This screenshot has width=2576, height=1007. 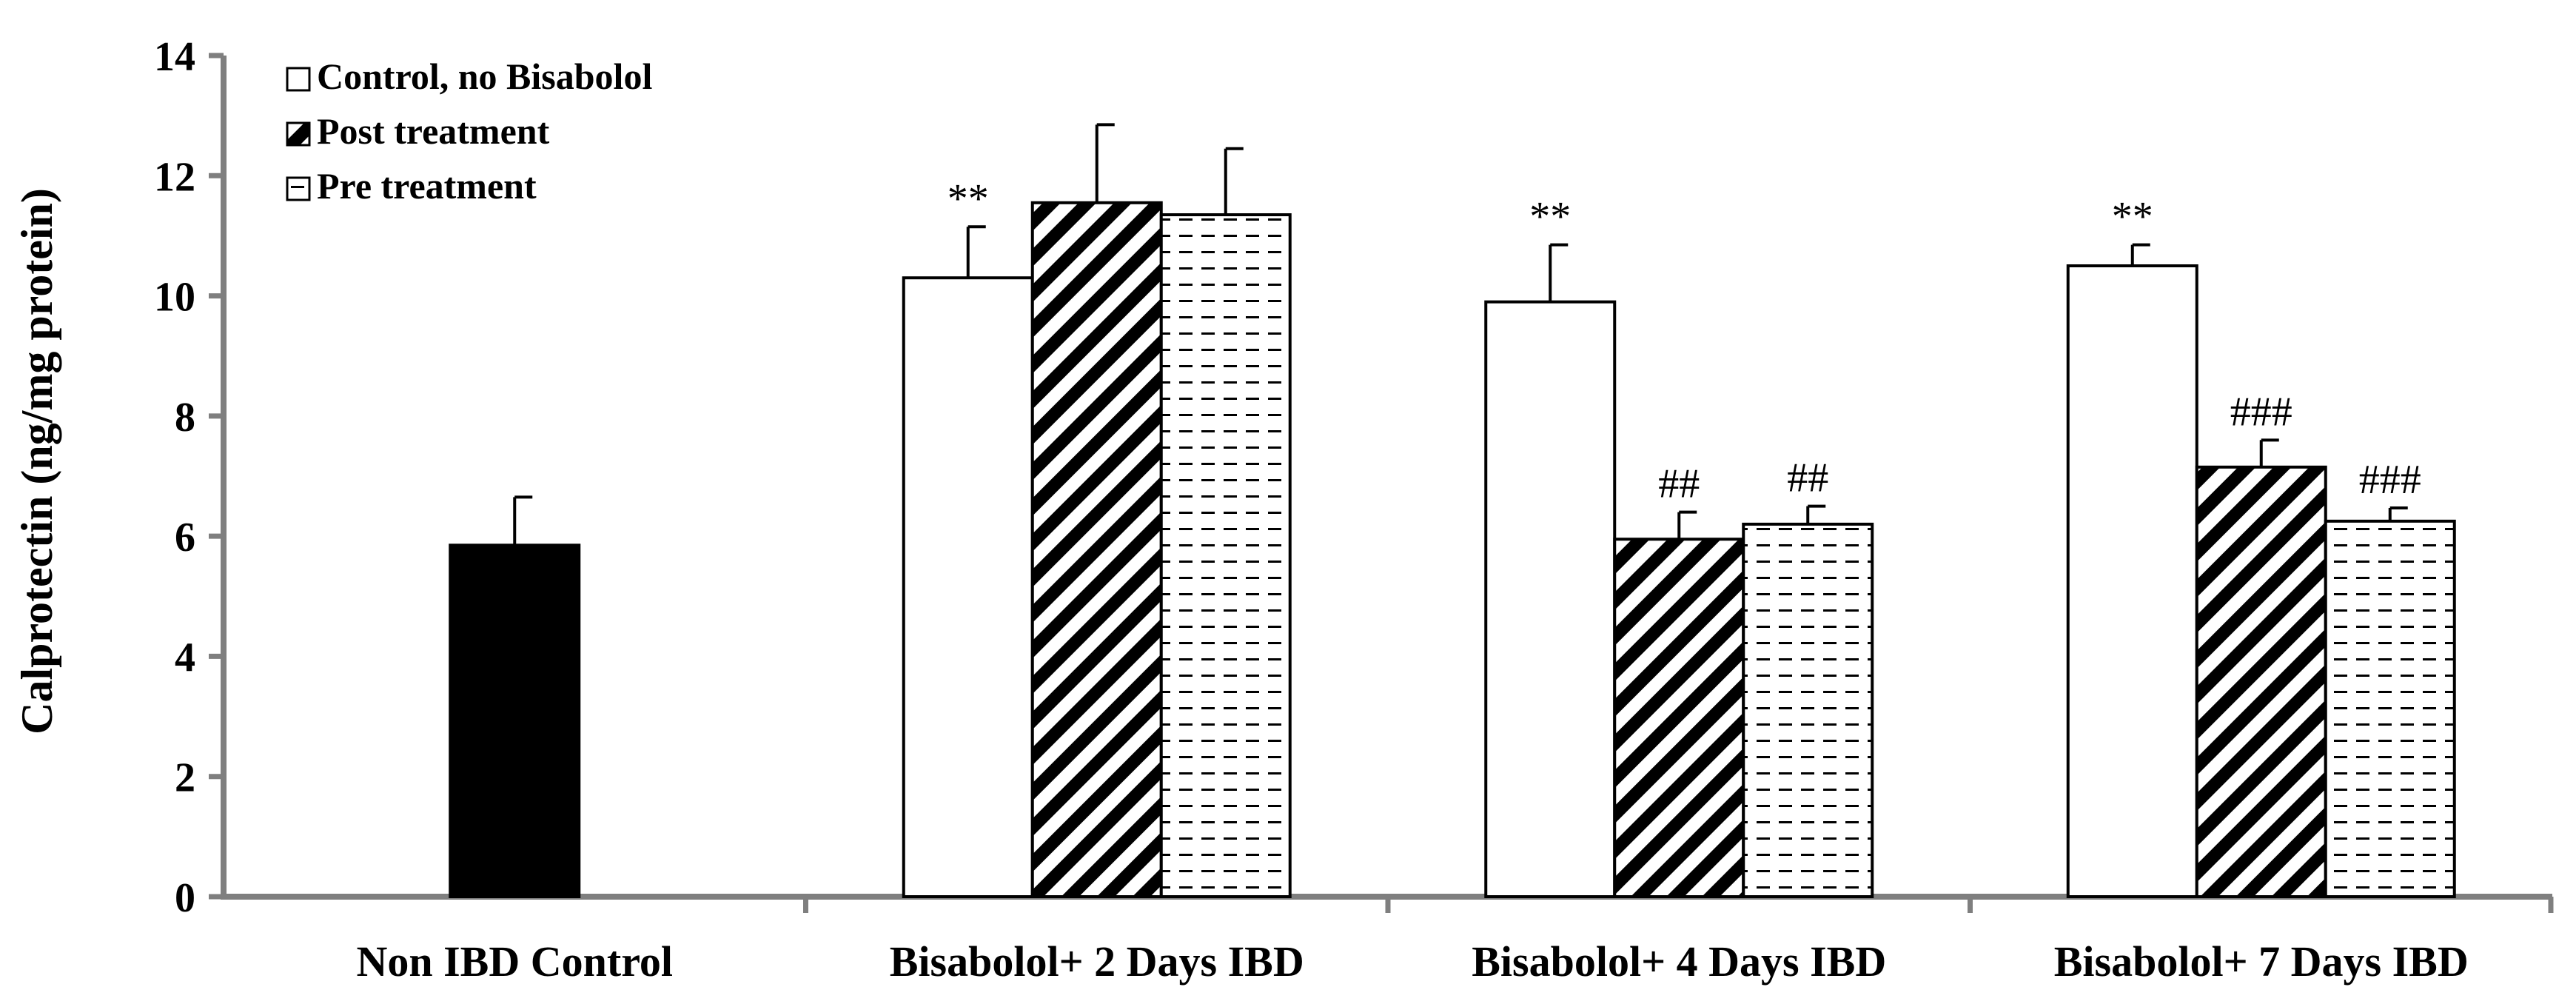 I want to click on y-tick-label: 12, so click(x=174, y=177).